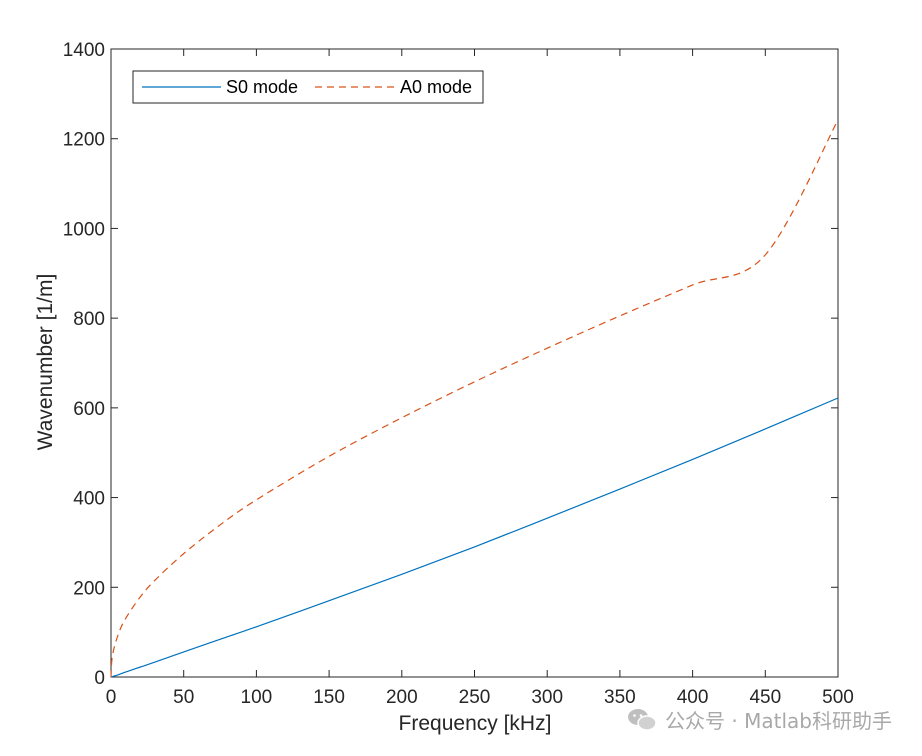 The height and width of the screenshot is (756, 922). I want to click on x-tick-label: 50, so click(183, 697).